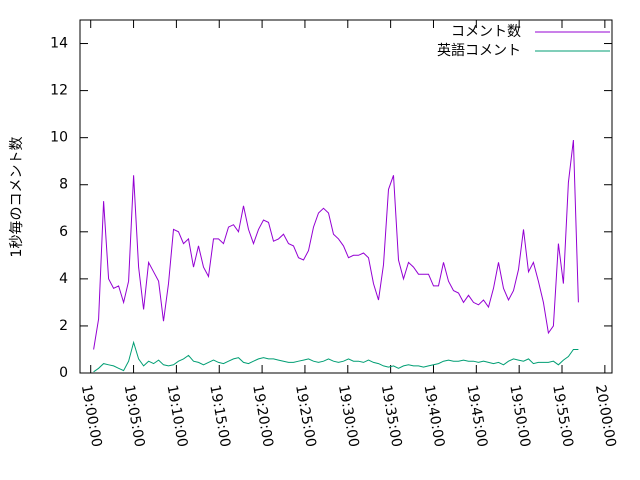  I want to click on y-tick-label: 0, so click(63, 373).